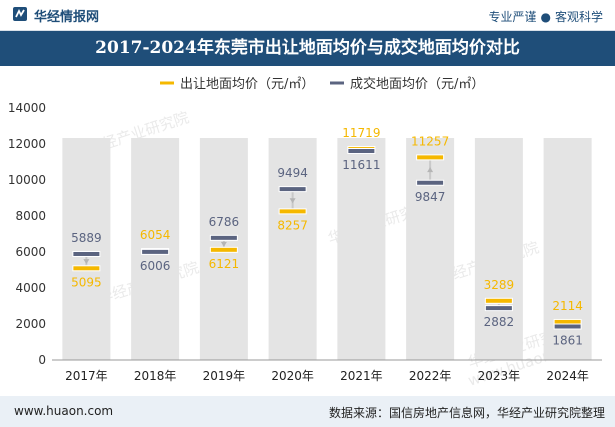  Describe the element at coordinates (224, 376) in the screenshot. I see `x-tick-label: 2019年` at that location.